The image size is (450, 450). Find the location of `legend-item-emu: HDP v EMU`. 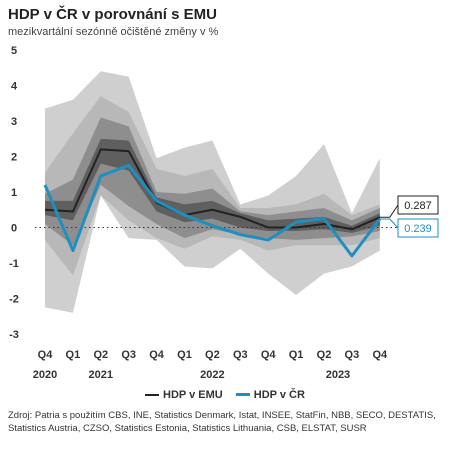

legend-item-emu: HDP v EMU is located at coordinates (184, 395).